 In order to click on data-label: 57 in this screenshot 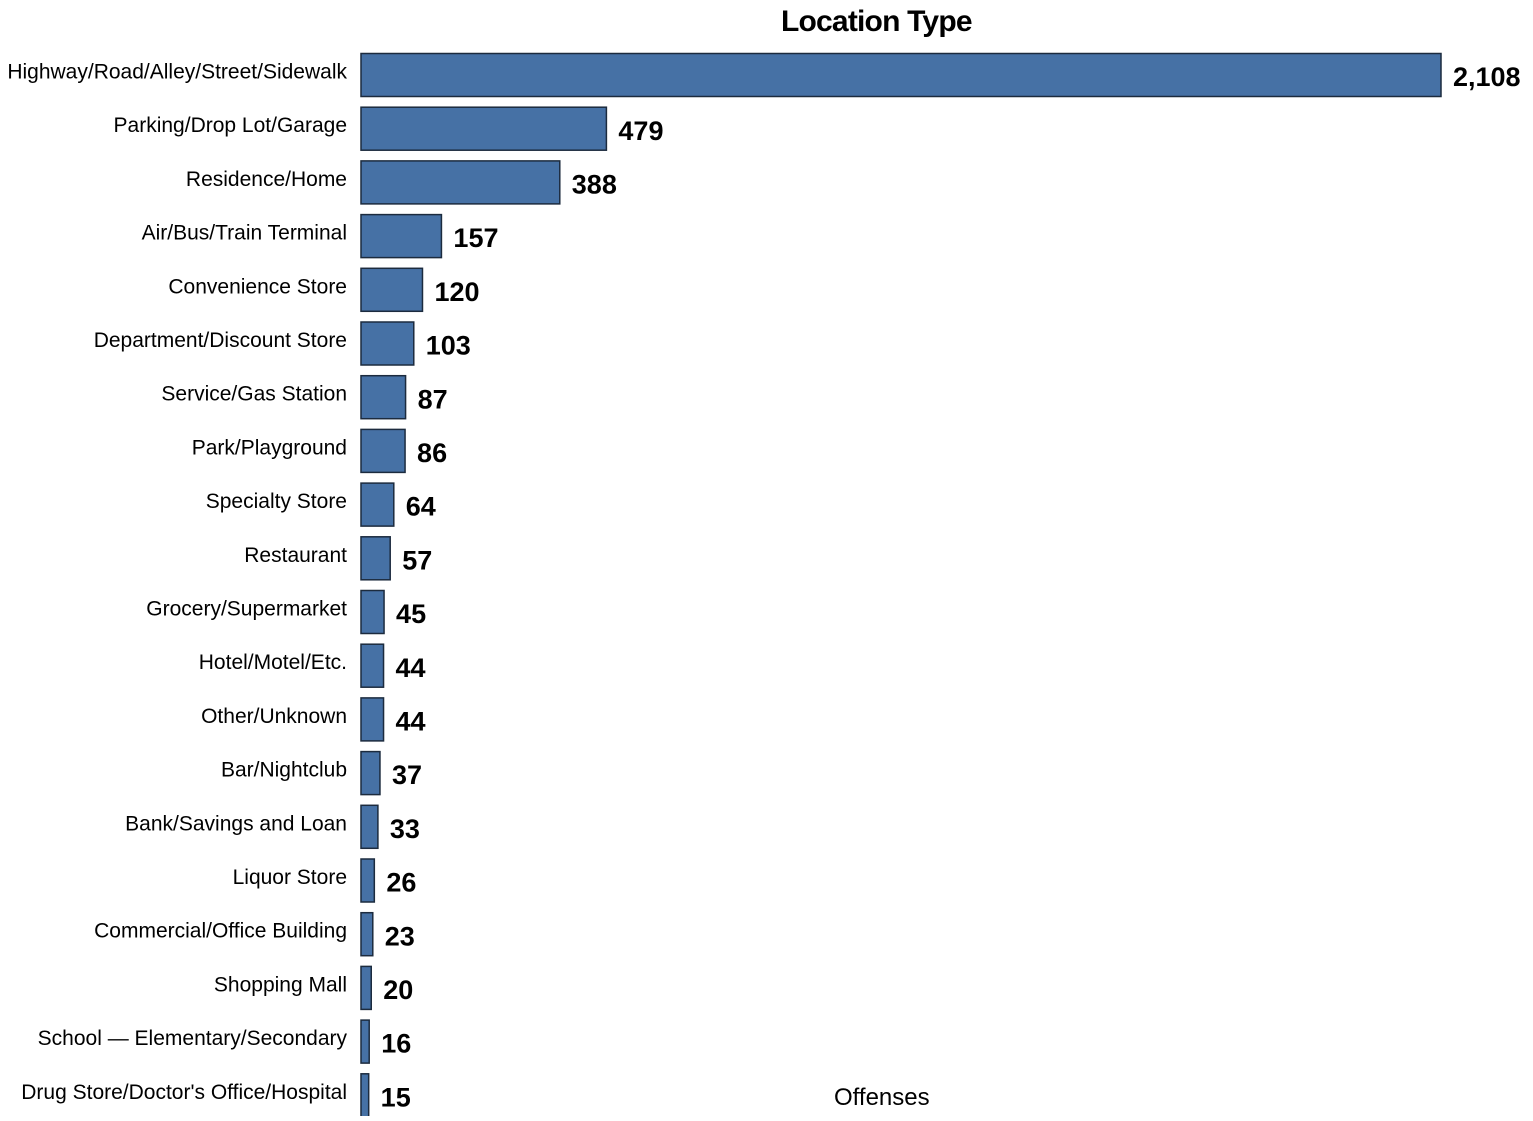, I will do `click(417, 560)`.